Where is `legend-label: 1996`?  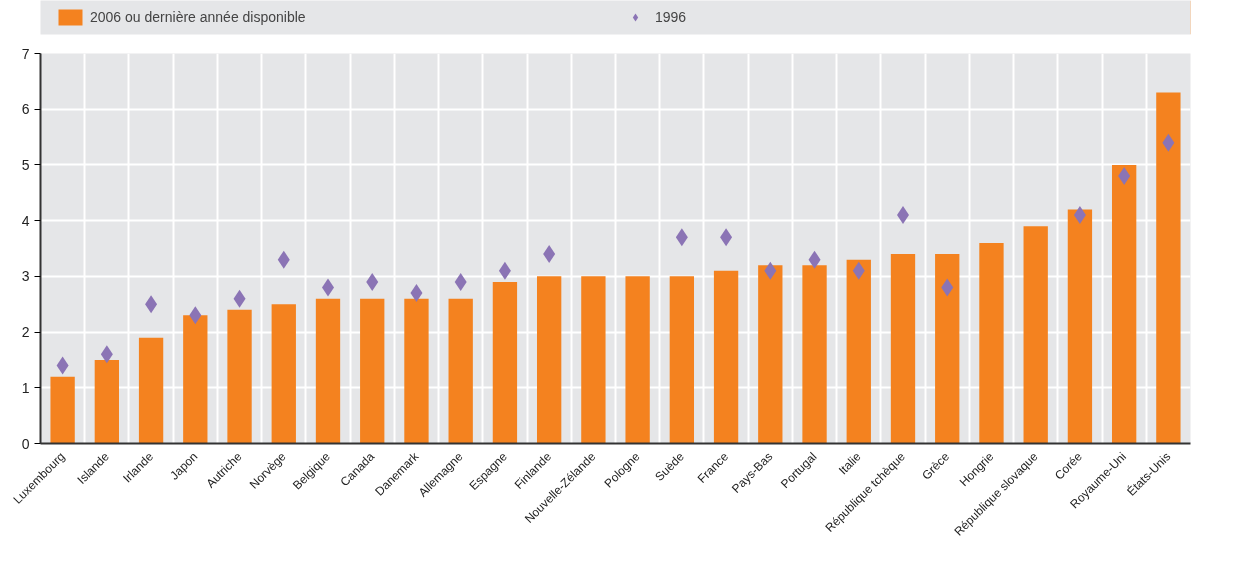
legend-label: 1996 is located at coordinates (671, 17).